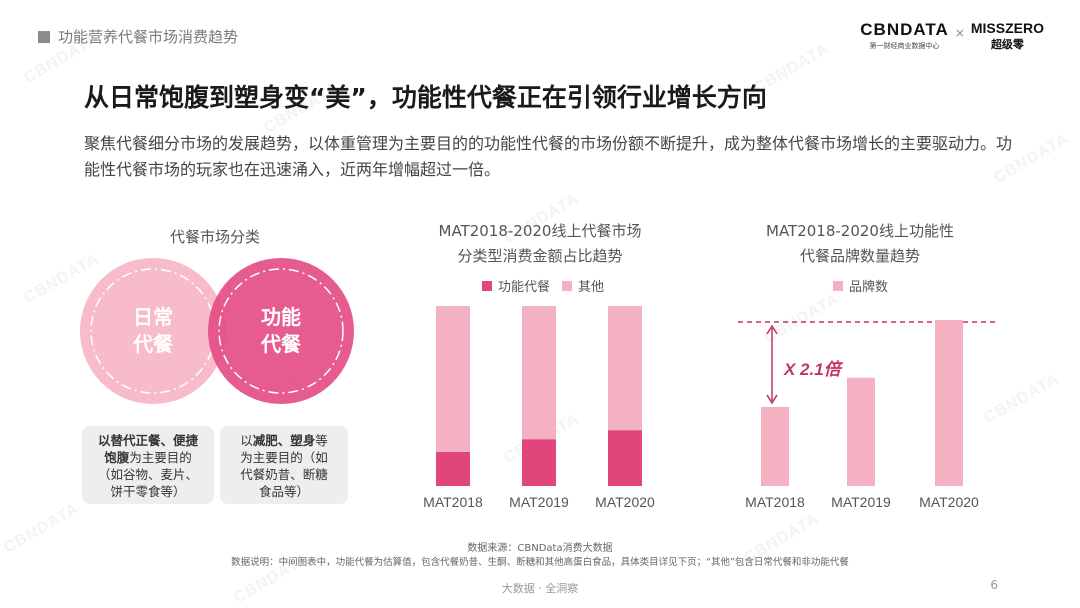  I want to click on page-number: 6, so click(994, 585).